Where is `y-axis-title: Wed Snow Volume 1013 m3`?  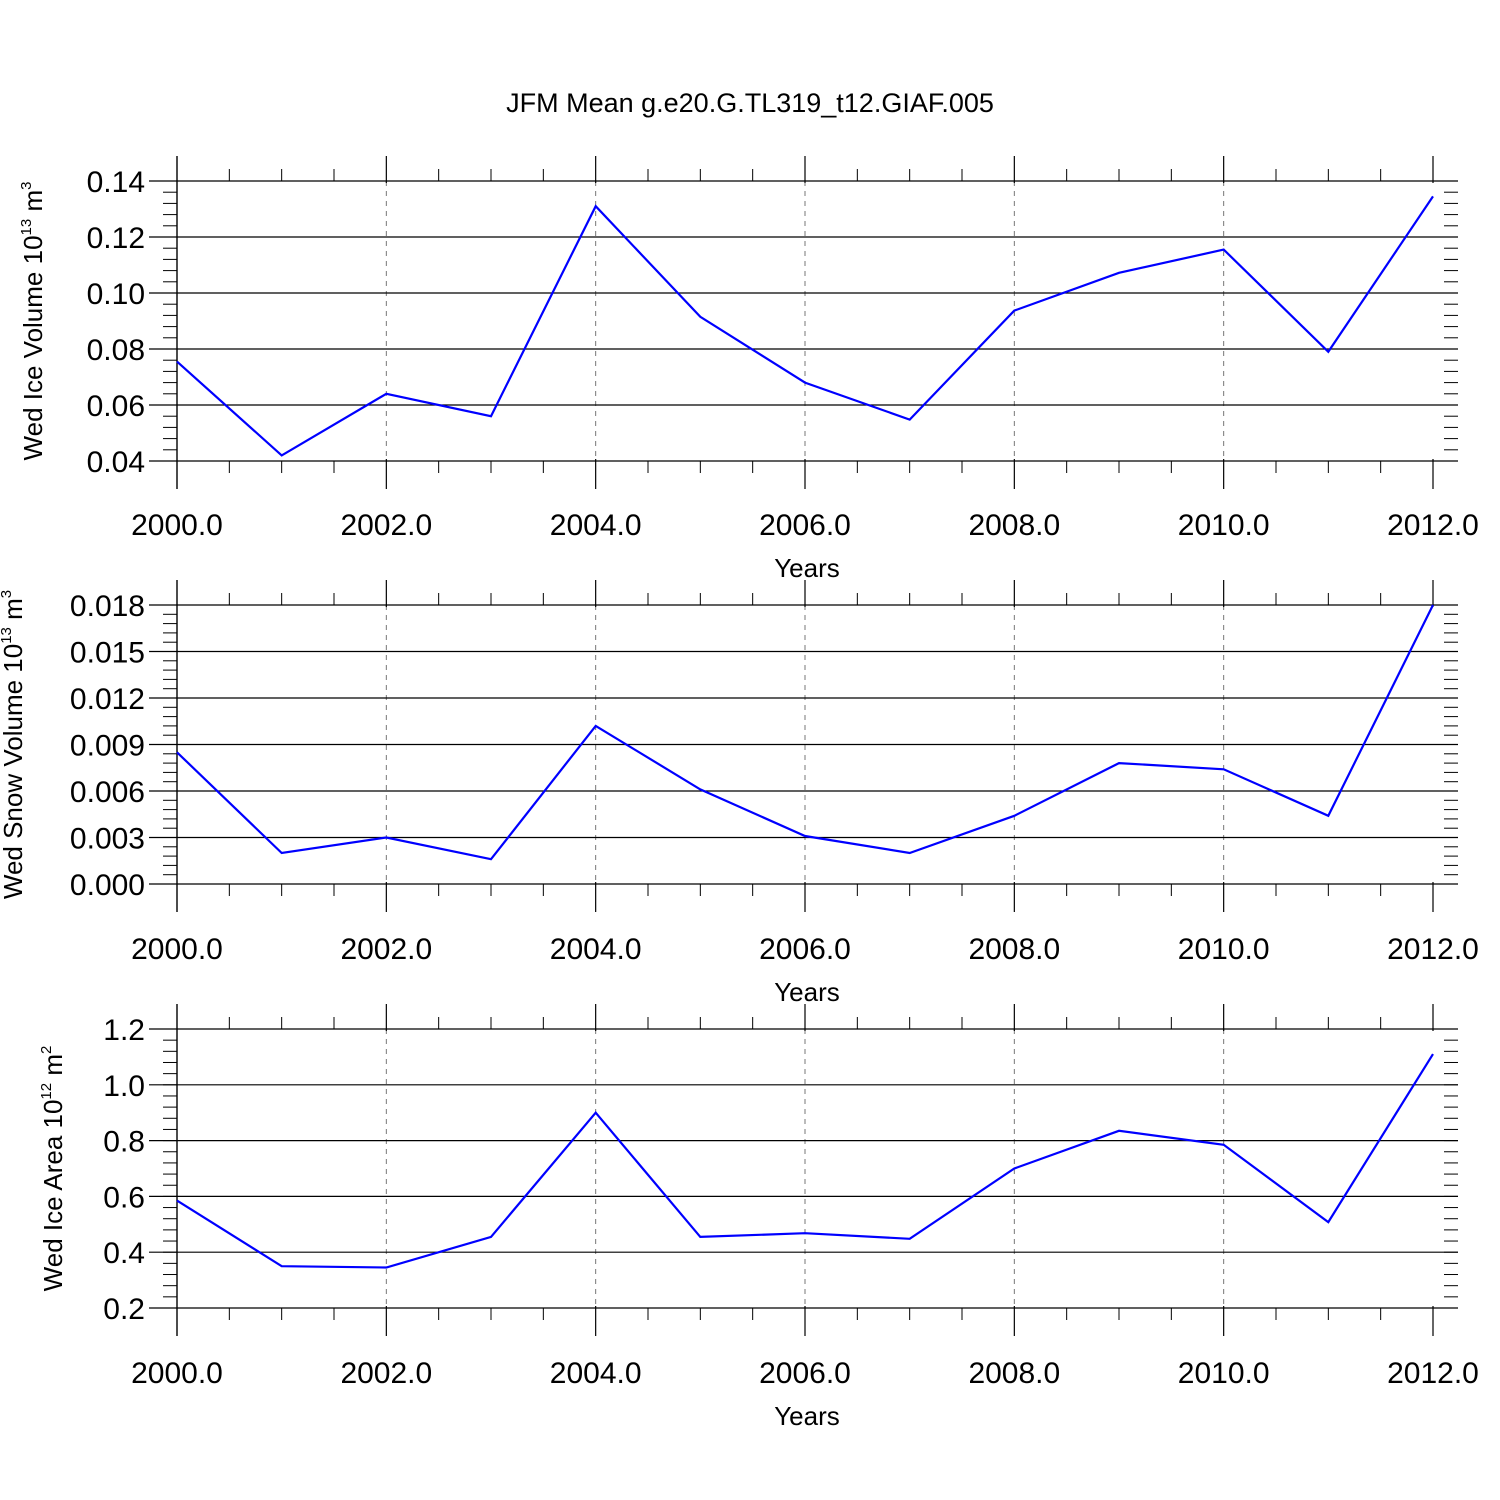
y-axis-title: Wed Snow Volume 1013 m3 is located at coordinates (14, 744).